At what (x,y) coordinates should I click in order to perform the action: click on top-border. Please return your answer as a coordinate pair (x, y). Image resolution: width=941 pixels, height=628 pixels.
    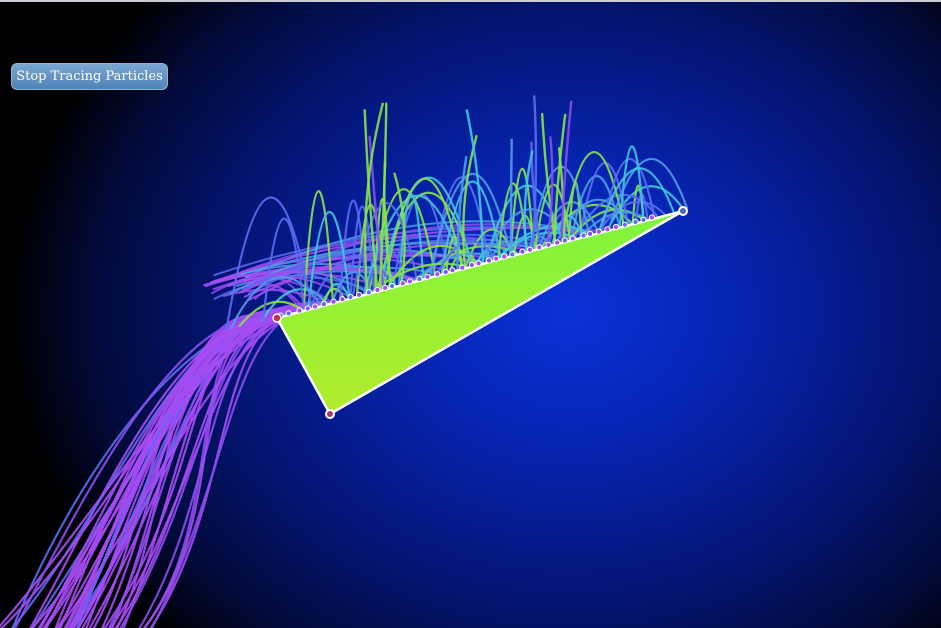
    Looking at the image, I should click on (470, 1).